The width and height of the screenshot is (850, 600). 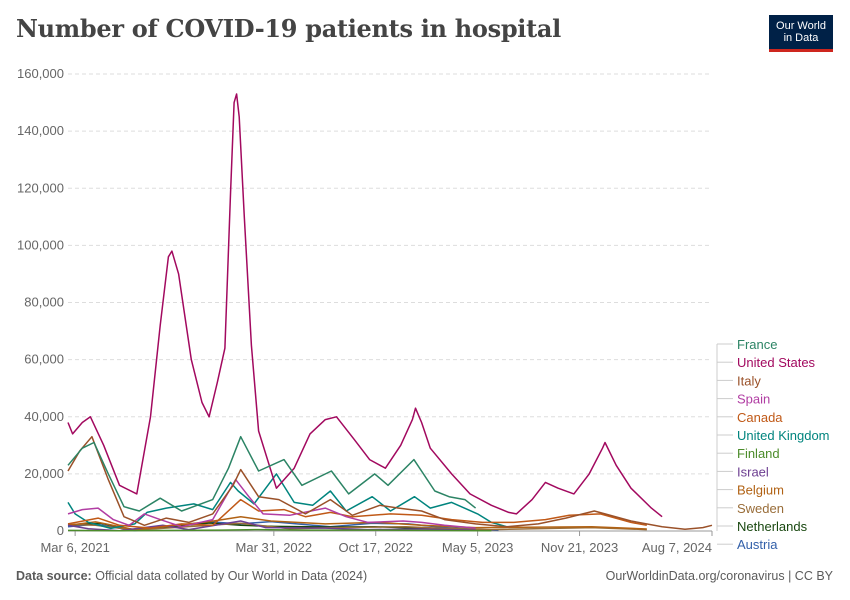 What do you see at coordinates (54, 576) in the screenshot?
I see `data-source-label: Data source:` at bounding box center [54, 576].